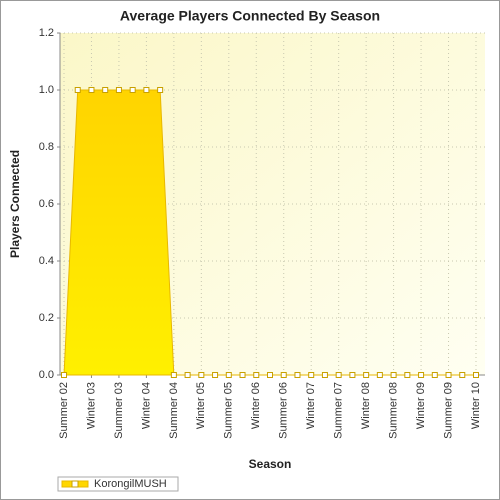 This screenshot has width=500, height=500. What do you see at coordinates (421, 405) in the screenshot?
I see `x-tick-label: Winter 09` at bounding box center [421, 405].